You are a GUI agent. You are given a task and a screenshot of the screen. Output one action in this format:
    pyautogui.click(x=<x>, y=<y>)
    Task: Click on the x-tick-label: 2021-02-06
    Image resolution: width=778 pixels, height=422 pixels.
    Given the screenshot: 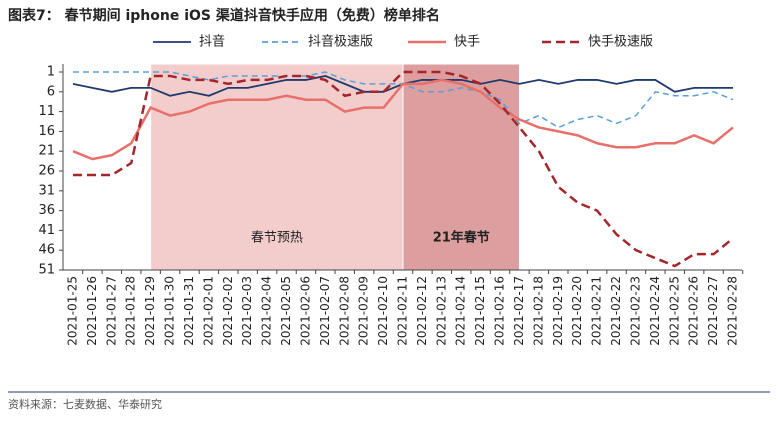 What is the action you would take?
    pyautogui.click(x=305, y=311)
    